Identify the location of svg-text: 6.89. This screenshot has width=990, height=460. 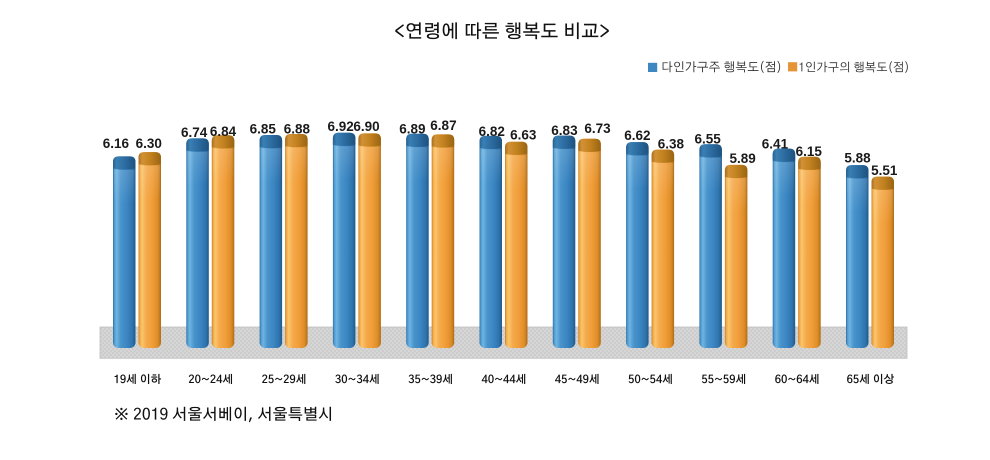
(412, 128).